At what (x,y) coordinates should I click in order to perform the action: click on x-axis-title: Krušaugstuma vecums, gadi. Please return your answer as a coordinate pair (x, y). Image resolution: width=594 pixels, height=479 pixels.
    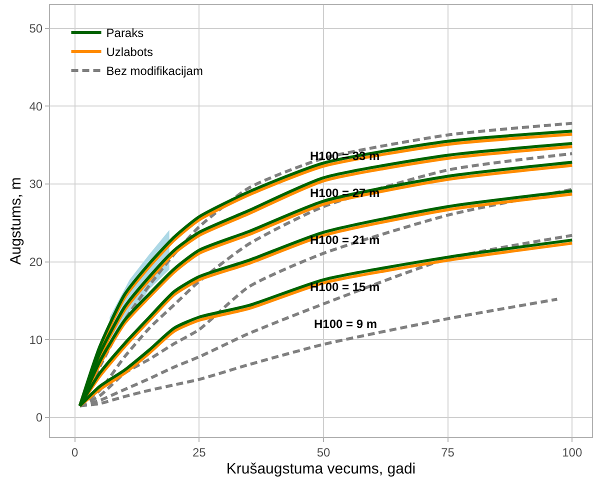
    Looking at the image, I should click on (321, 469).